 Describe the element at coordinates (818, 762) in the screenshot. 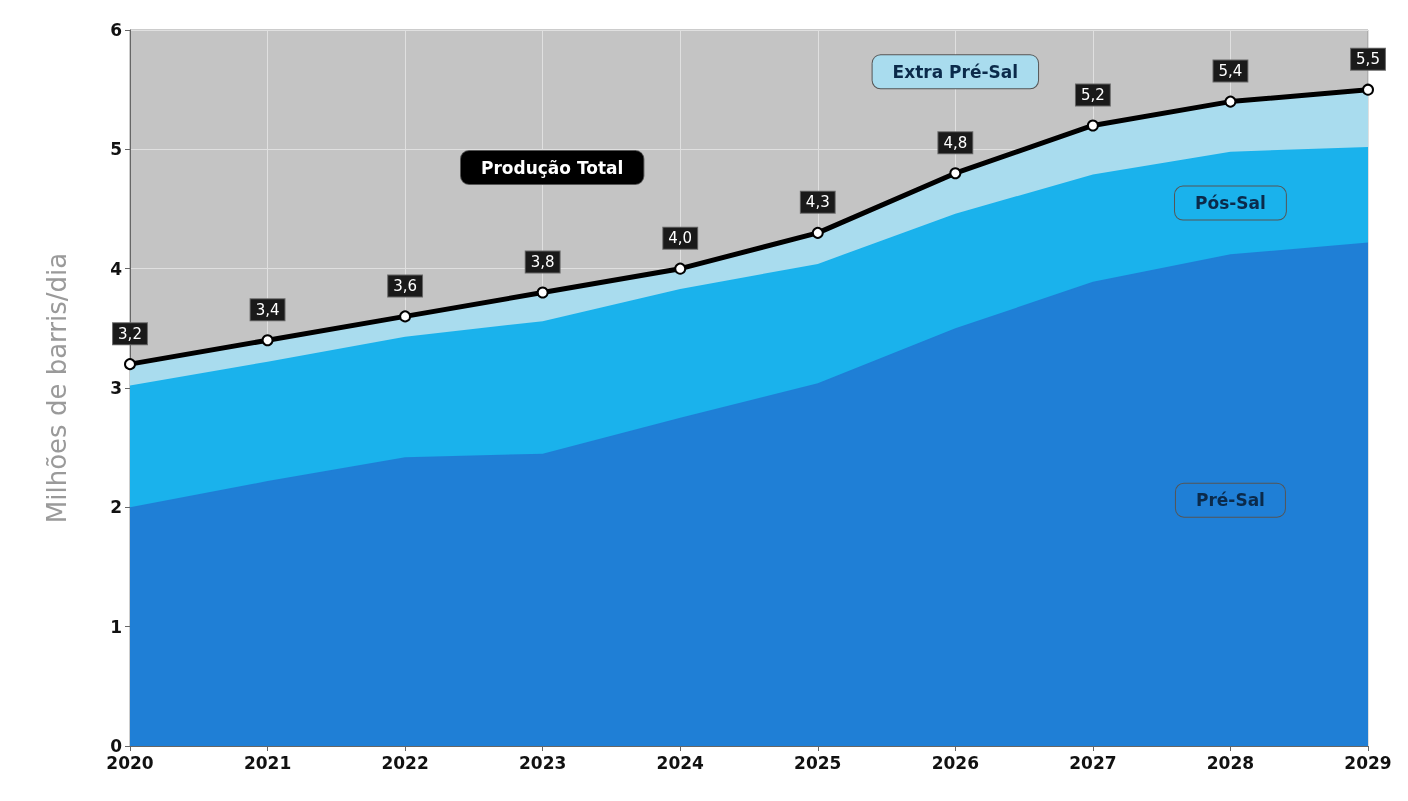

I see `x-tick-label: 2025` at that location.